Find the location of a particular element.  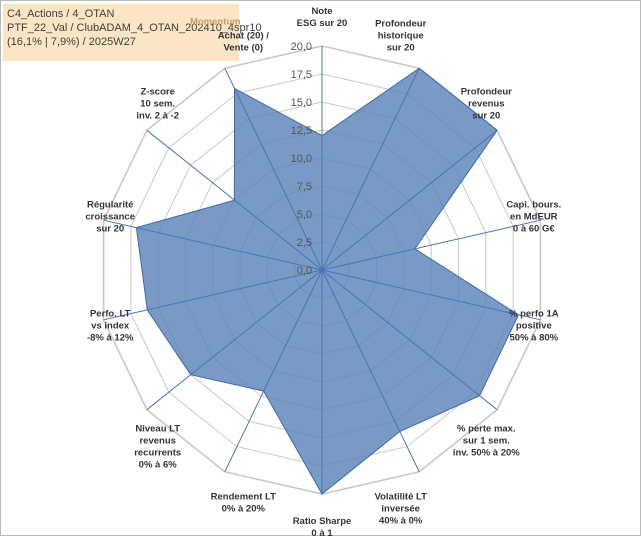

axis-label-line: Z-score is located at coordinates (158, 92).